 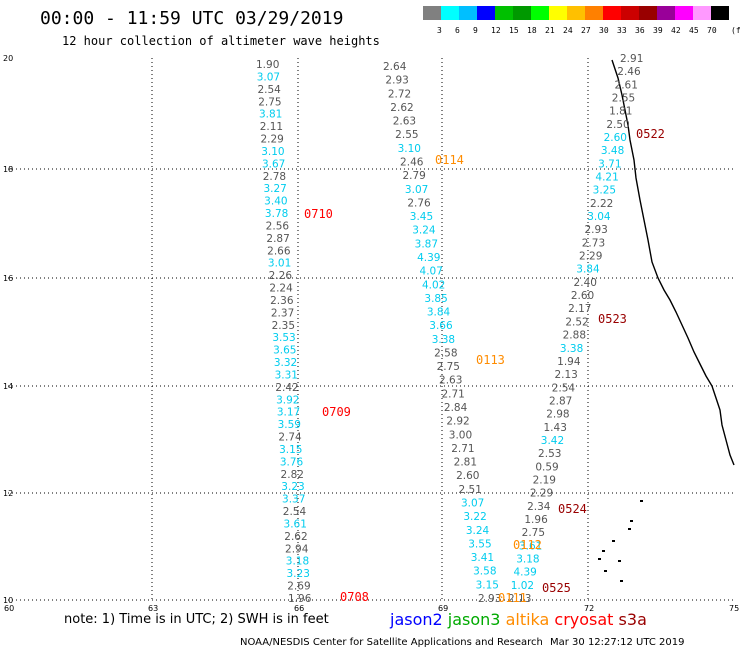 What do you see at coordinates (544, 480) in the screenshot?
I see `wave-height-label: 2.19` at bounding box center [544, 480].